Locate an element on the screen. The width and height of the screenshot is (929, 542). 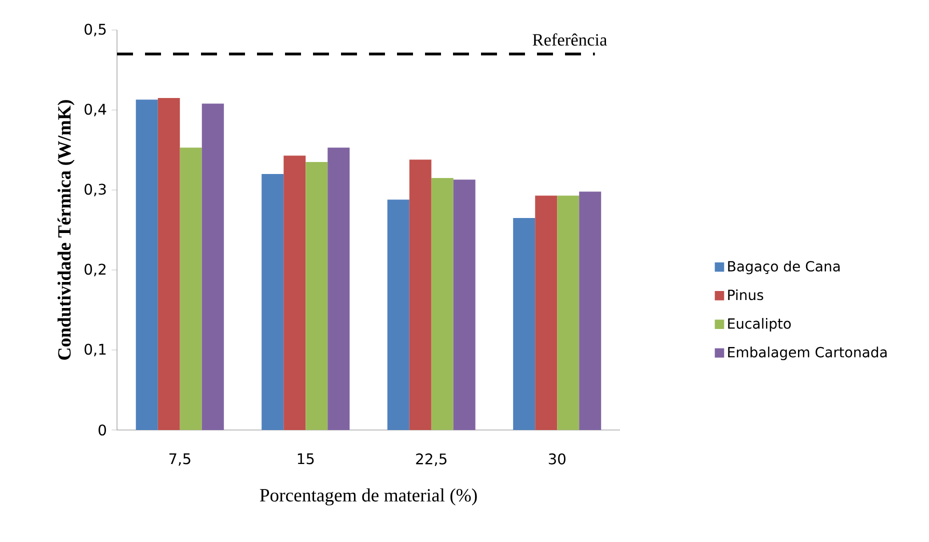
y-tick-label: 0 is located at coordinates (102, 430).